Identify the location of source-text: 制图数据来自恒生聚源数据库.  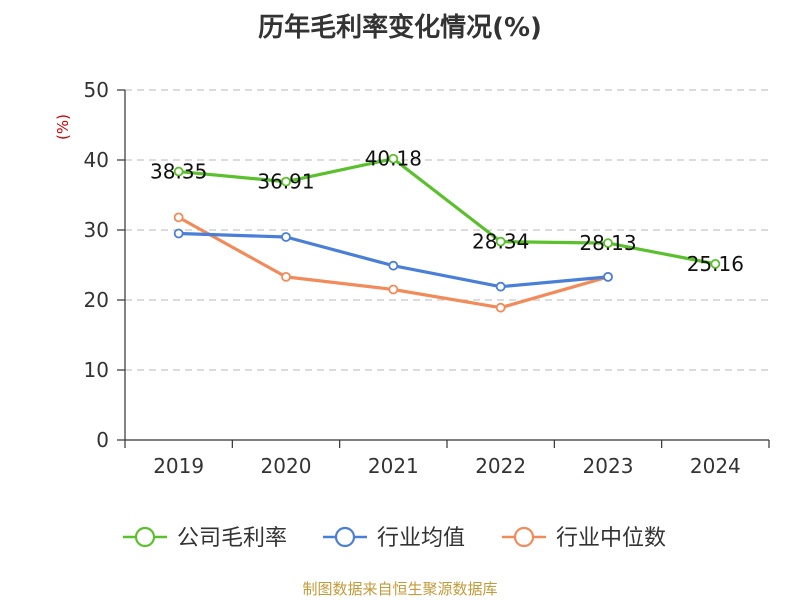
(399, 589).